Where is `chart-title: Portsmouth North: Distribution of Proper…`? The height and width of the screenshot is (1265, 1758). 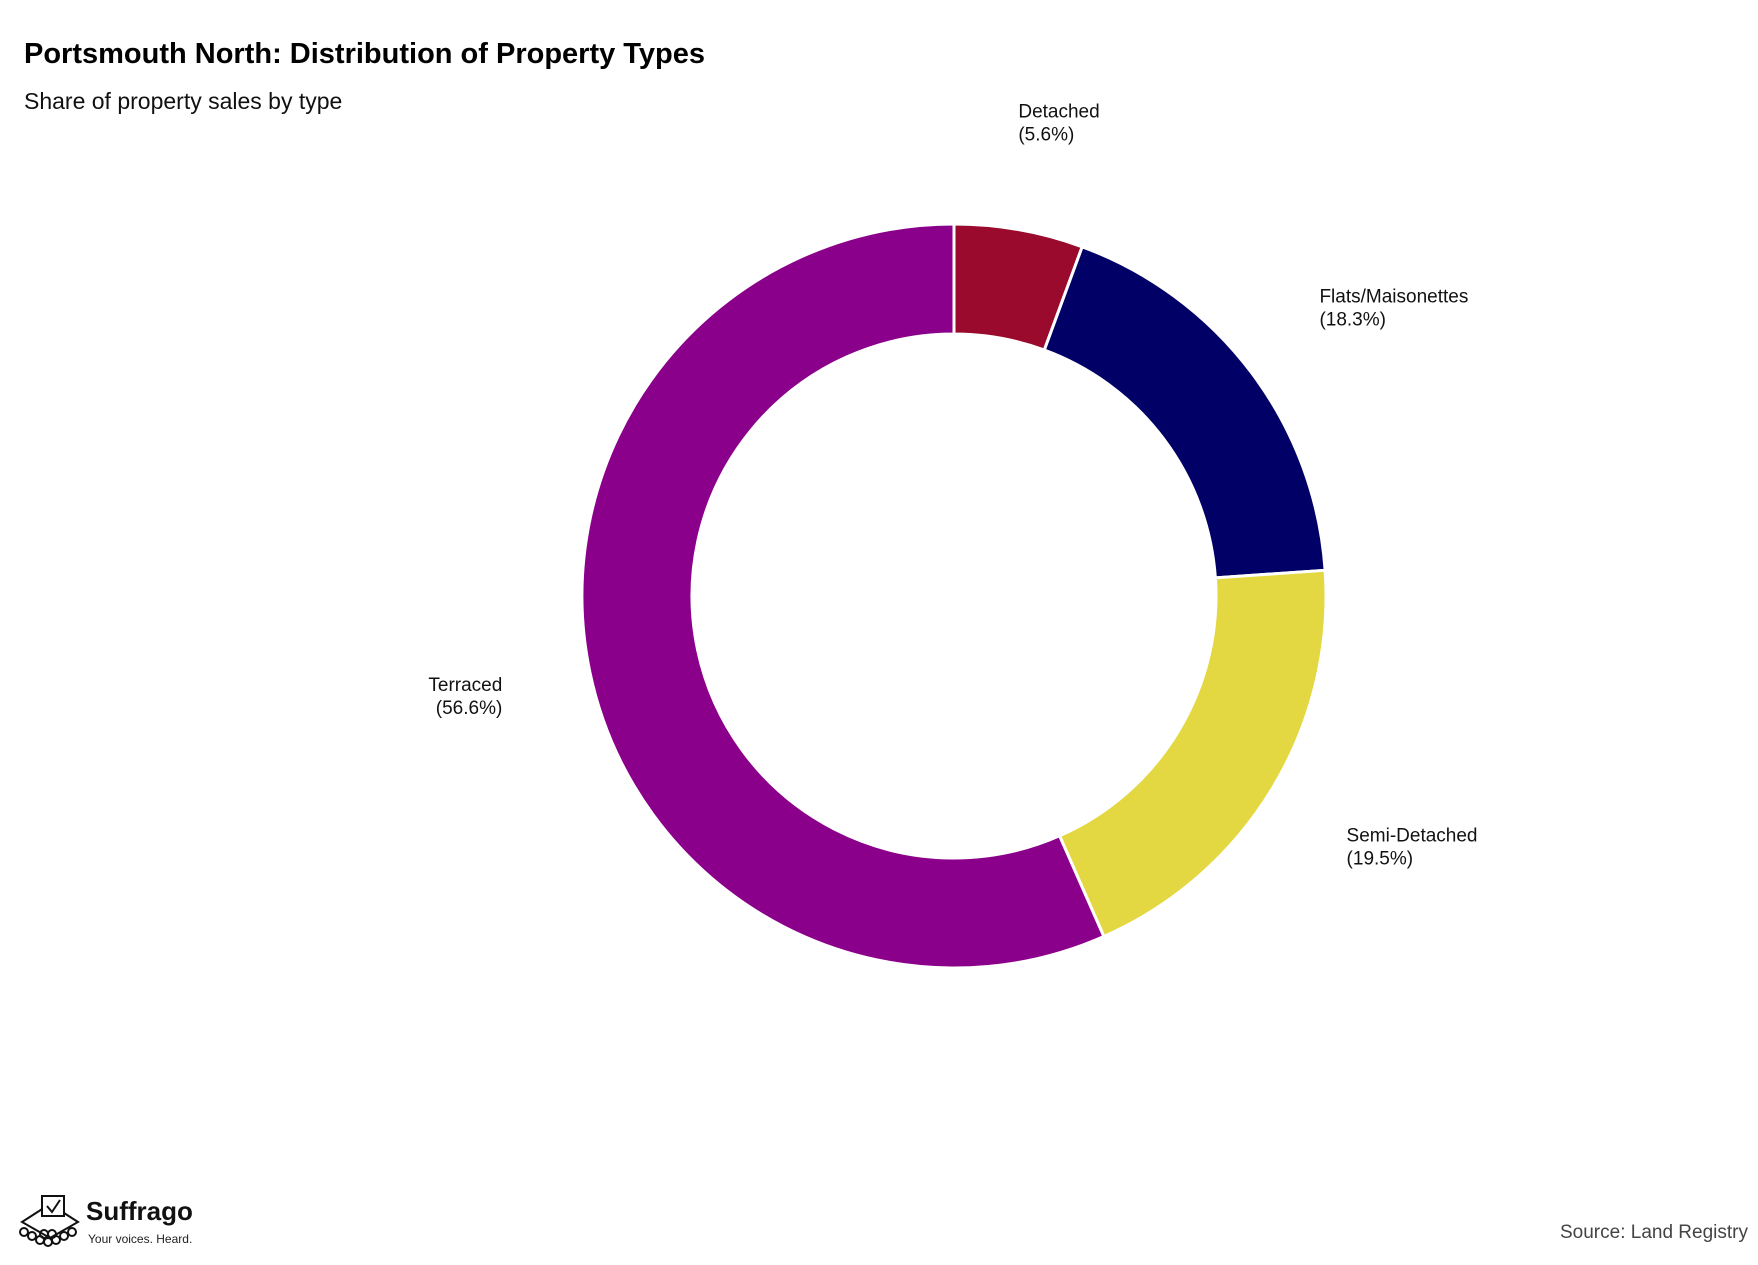 chart-title: Portsmouth North: Distribution of Proper… is located at coordinates (364, 54).